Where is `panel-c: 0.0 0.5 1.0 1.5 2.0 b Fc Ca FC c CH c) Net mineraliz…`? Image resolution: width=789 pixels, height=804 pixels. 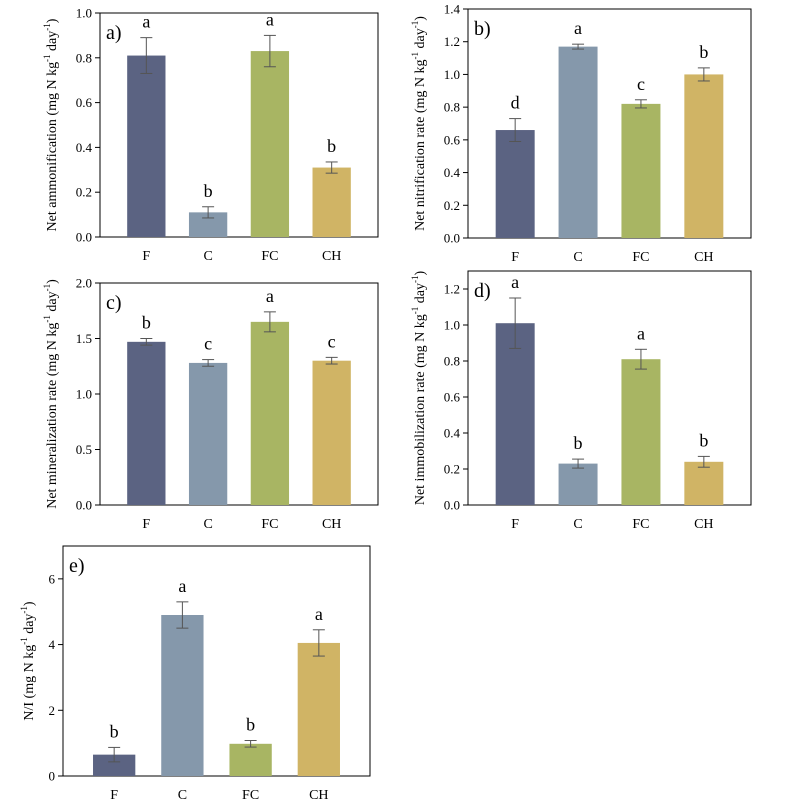
panel-c: 0.0 0.5 1.0 1.5 2.0 b Fc Ca FC c CH c) Net mineraliz… is located at coordinates (210, 404).